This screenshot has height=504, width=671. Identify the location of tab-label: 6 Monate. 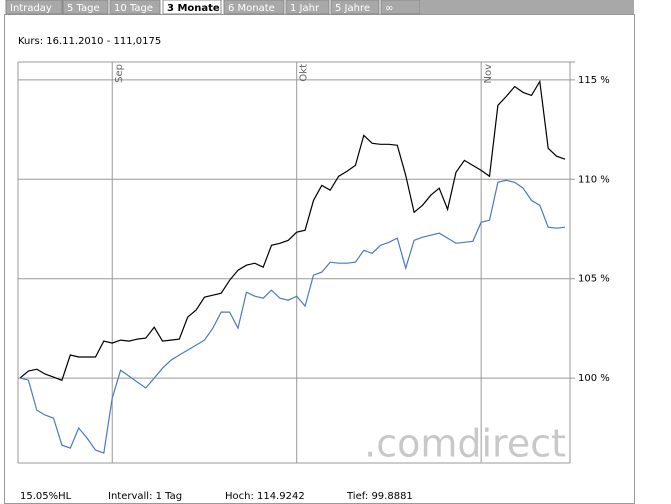
(251, 8).